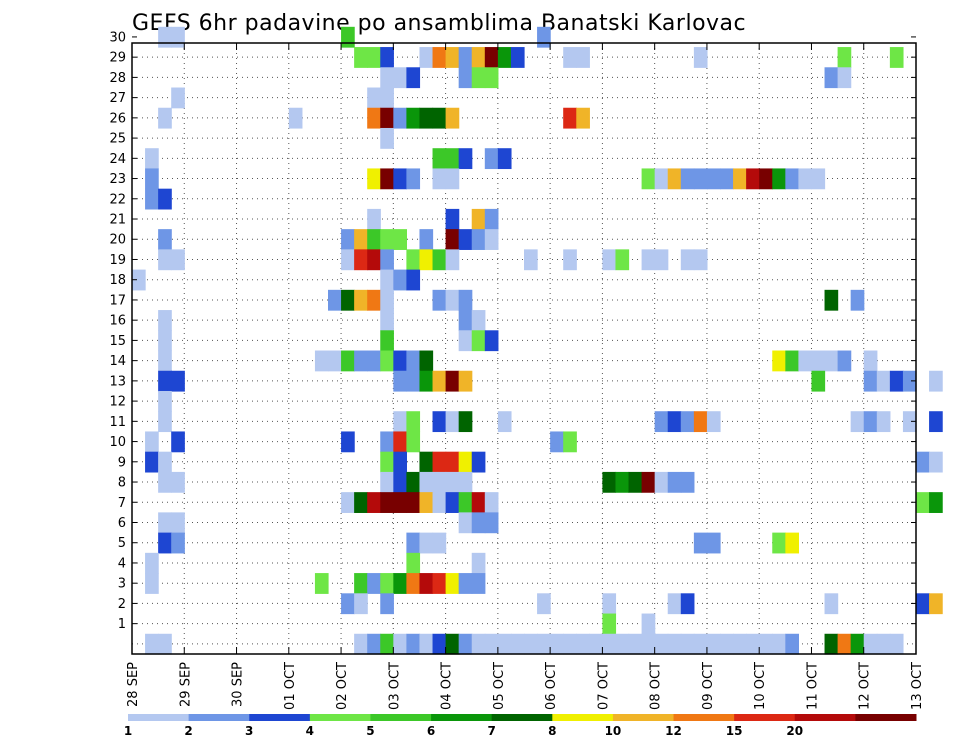 Image resolution: width=960 pixels, height=742 pixels. I want to click on y-tick-label: 18, so click(117, 280).